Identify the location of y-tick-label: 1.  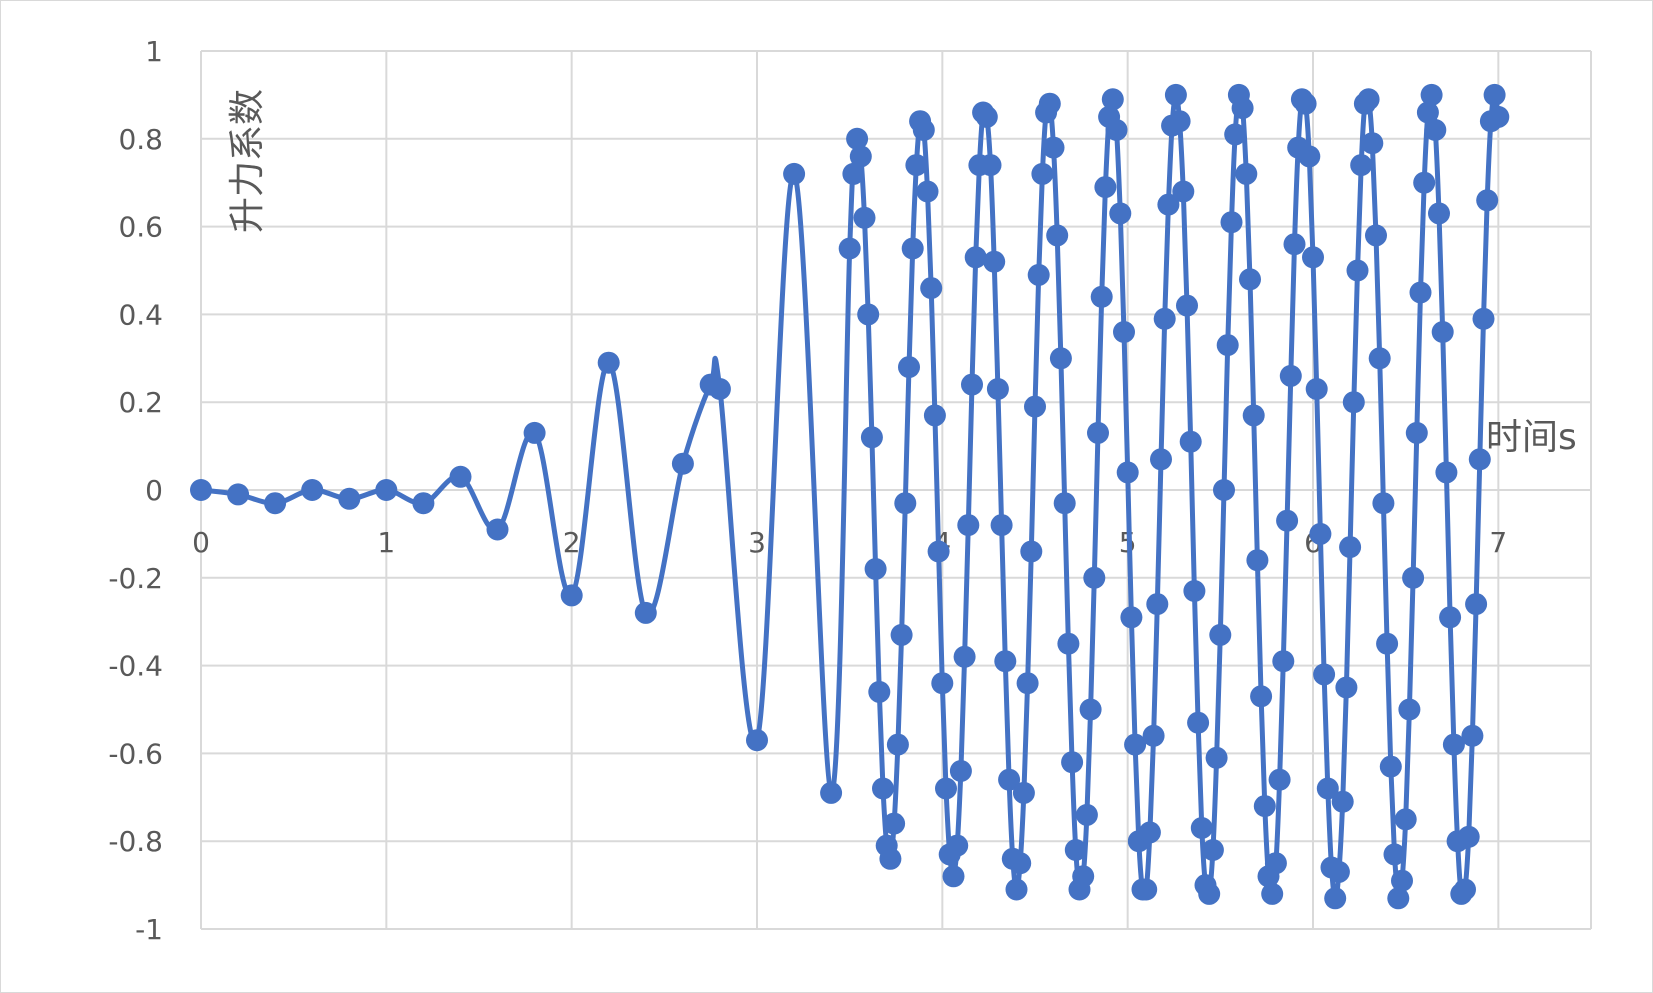
(154, 51).